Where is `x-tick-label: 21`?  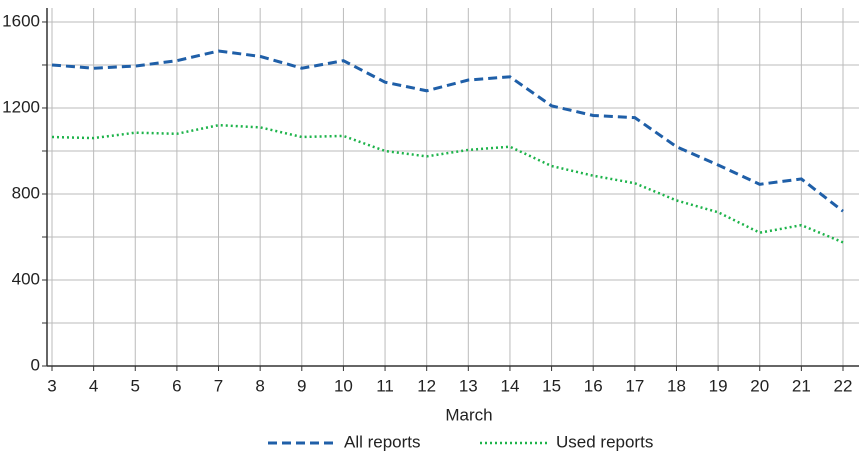
x-tick-label: 21 is located at coordinates (801, 385).